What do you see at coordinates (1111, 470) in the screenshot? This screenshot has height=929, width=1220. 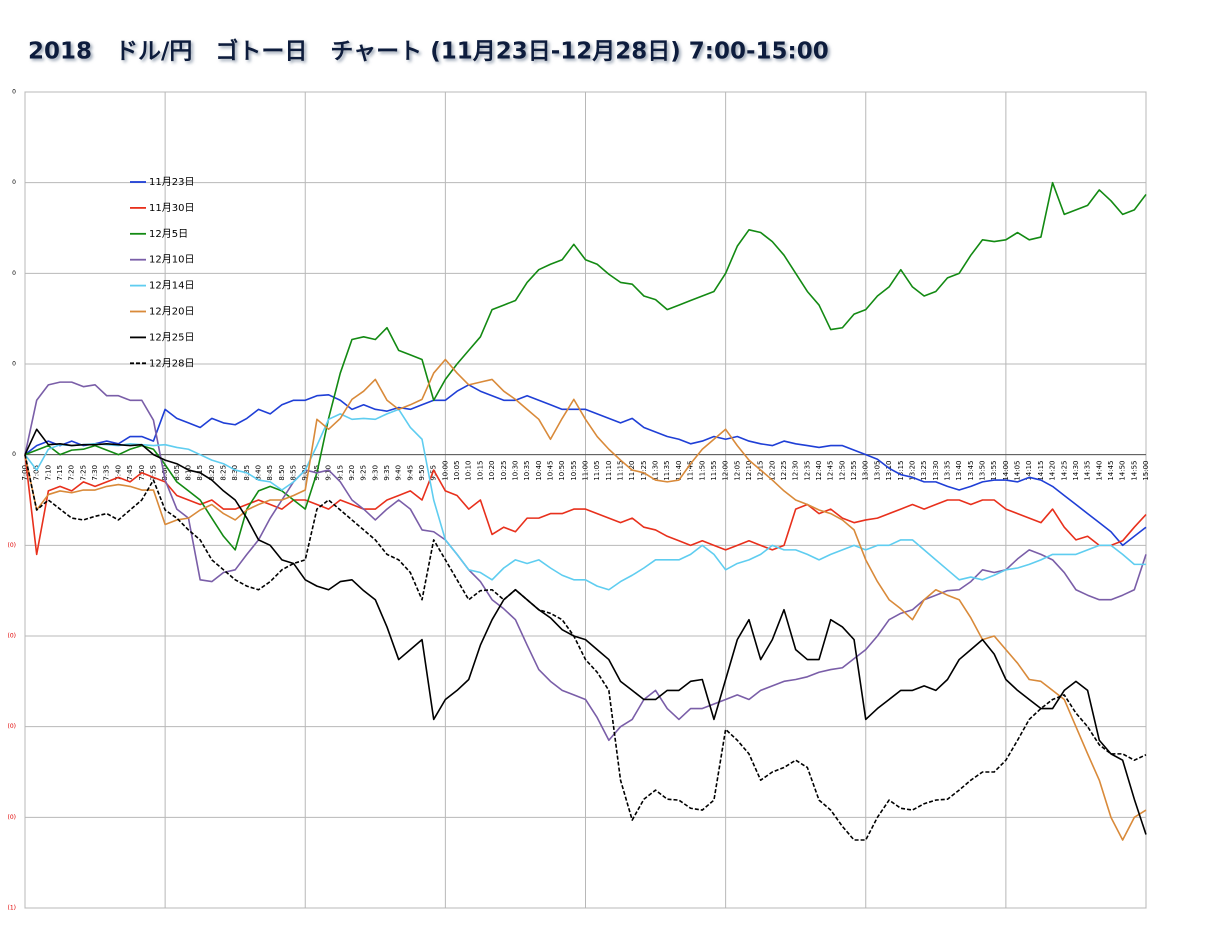 I see `x-tick-label: 14:45` at bounding box center [1111, 470].